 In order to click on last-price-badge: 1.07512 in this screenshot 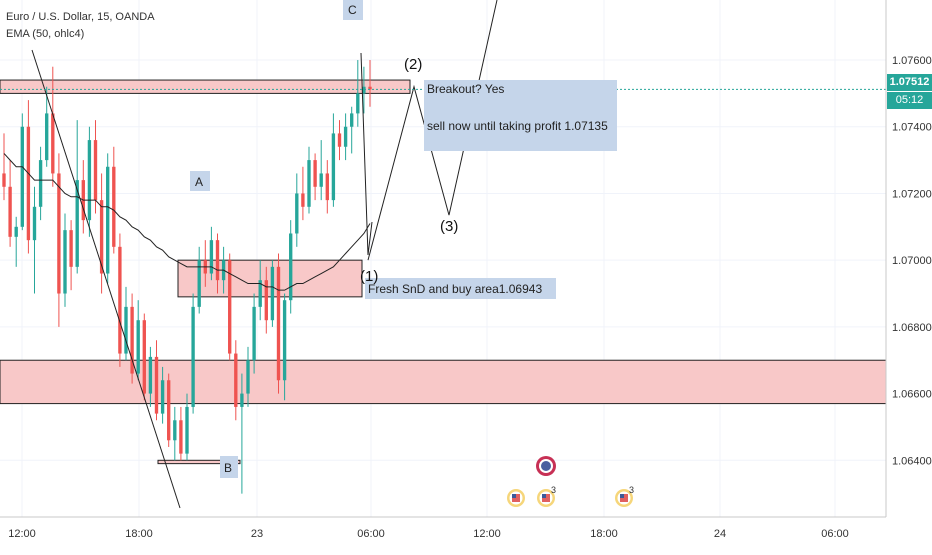, I will do `click(909, 82)`.